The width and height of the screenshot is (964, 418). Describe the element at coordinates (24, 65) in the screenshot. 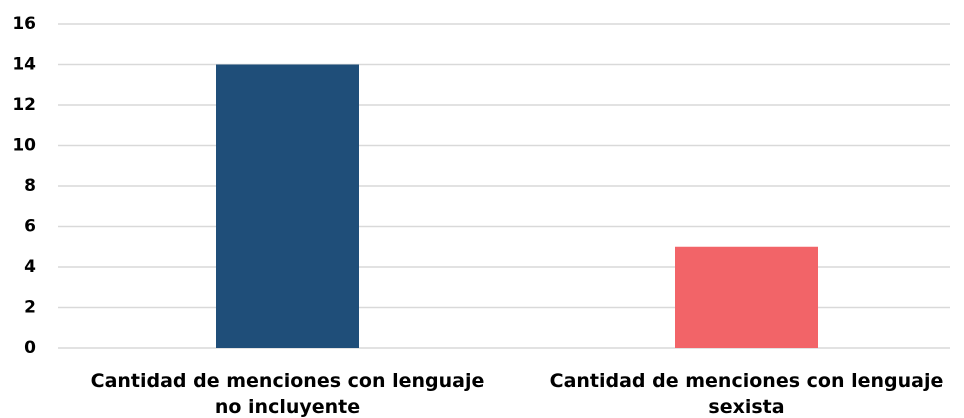

I see `y-tick-label: 14` at that location.